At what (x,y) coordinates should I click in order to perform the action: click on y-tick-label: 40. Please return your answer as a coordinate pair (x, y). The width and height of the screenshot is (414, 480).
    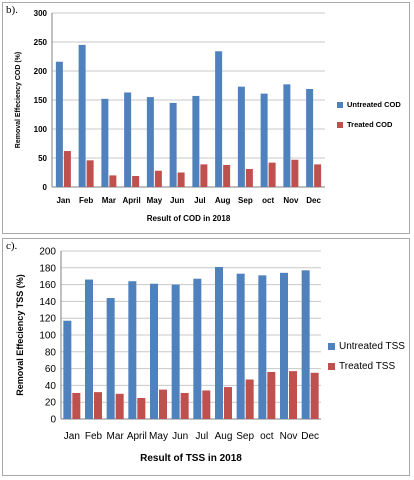
    Looking at the image, I should click on (51, 386).